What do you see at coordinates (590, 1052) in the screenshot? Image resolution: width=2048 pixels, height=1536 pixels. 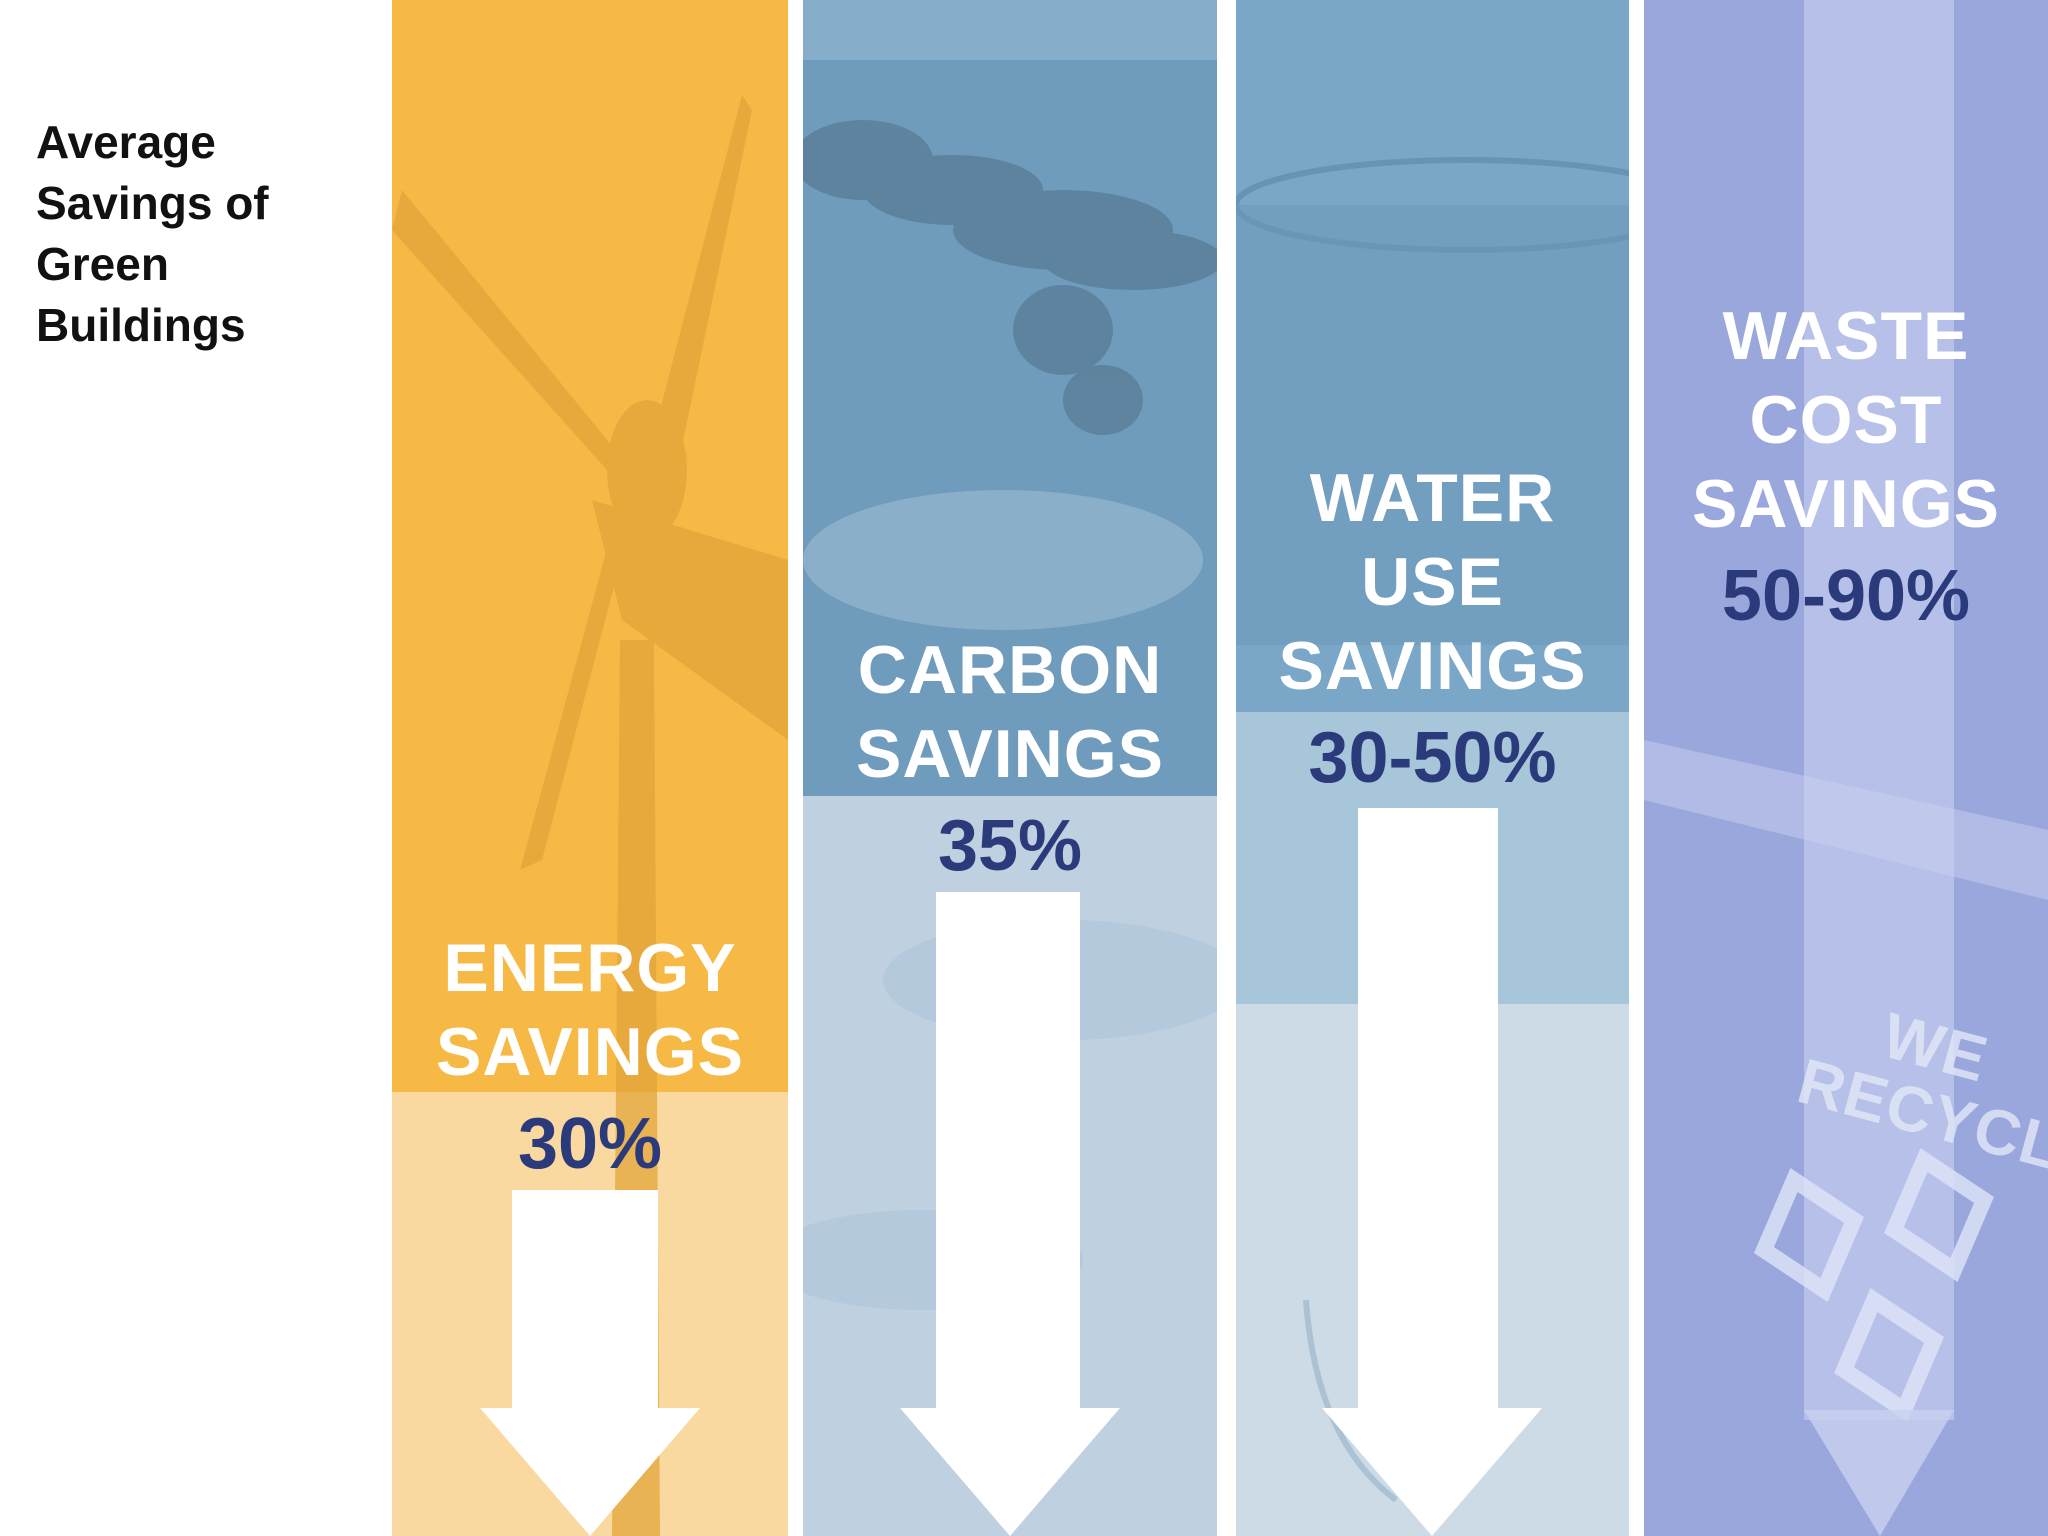 I see `energy-label-line: SAVINGS` at bounding box center [590, 1052].